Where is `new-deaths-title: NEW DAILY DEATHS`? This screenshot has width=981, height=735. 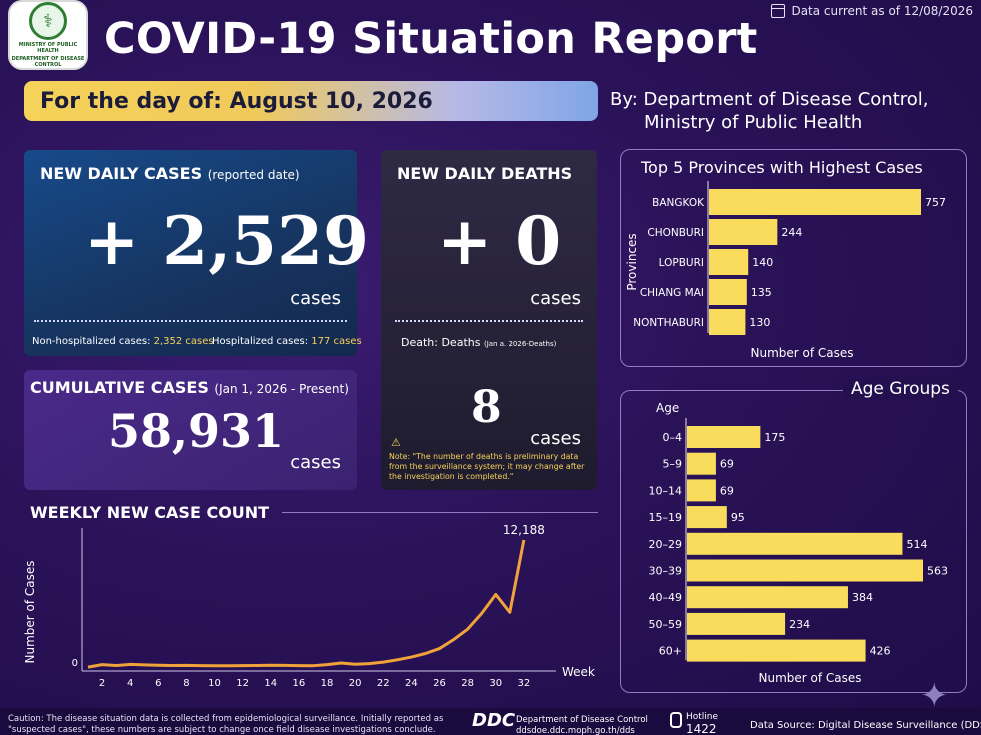 new-deaths-title: NEW DAILY DEATHS is located at coordinates (485, 173).